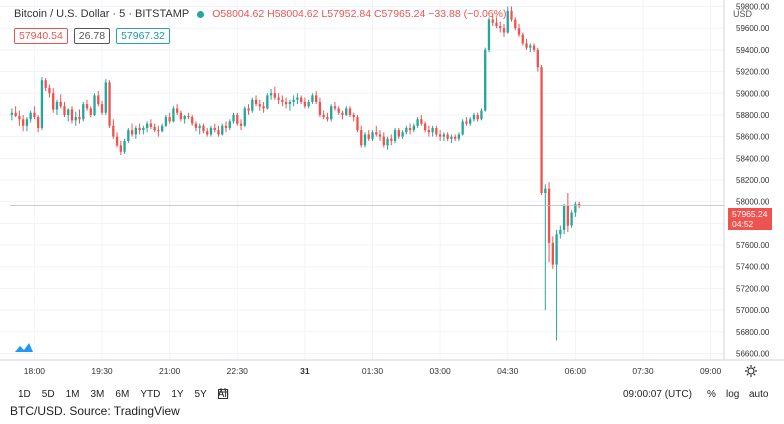 Image resolution: width=784 pixels, height=424 pixels. What do you see at coordinates (72, 394) in the screenshot?
I see `range-1m: 1M` at bounding box center [72, 394].